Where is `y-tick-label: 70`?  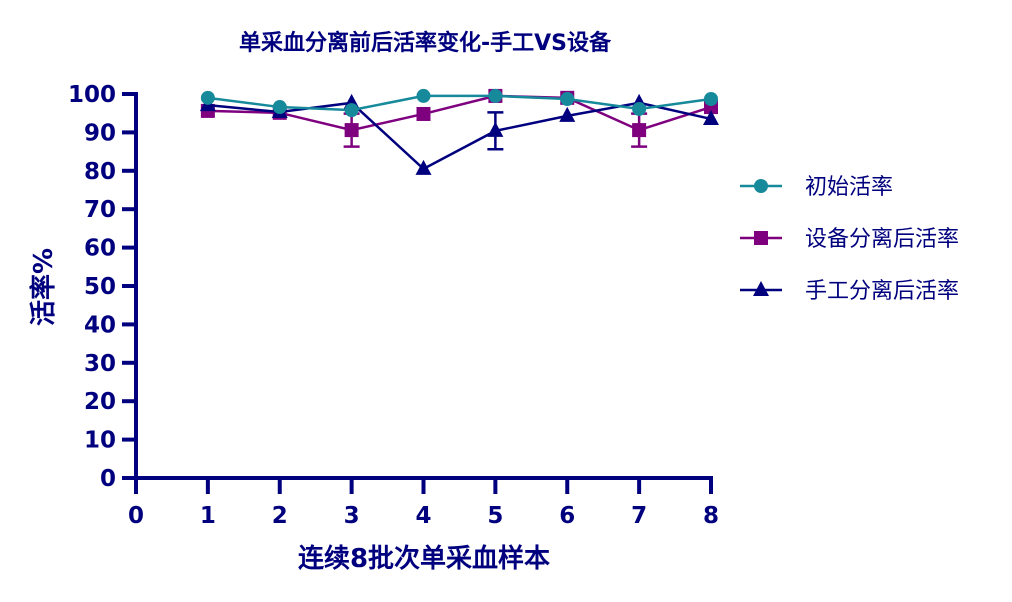 y-tick-label: 70 is located at coordinates (100, 210).